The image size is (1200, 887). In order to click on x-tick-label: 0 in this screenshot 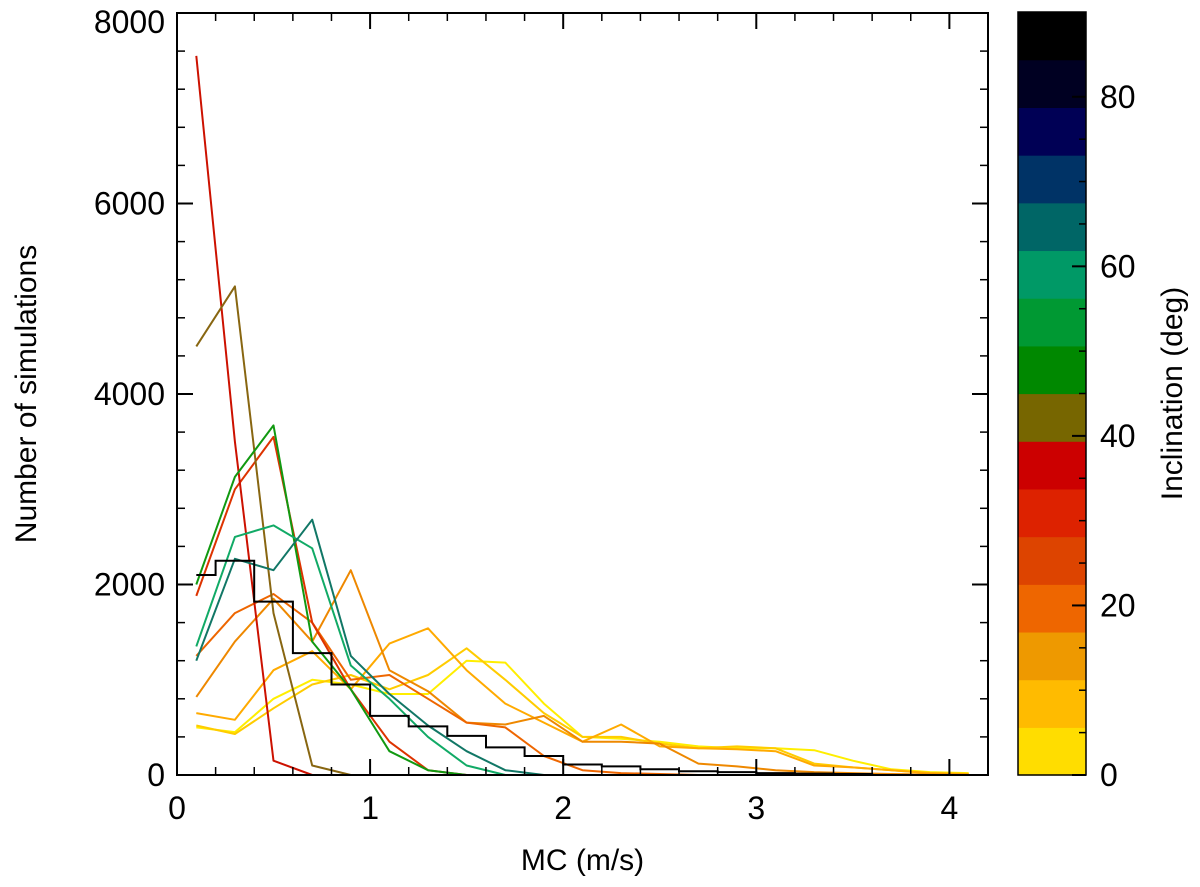, I will do `click(177, 808)`.